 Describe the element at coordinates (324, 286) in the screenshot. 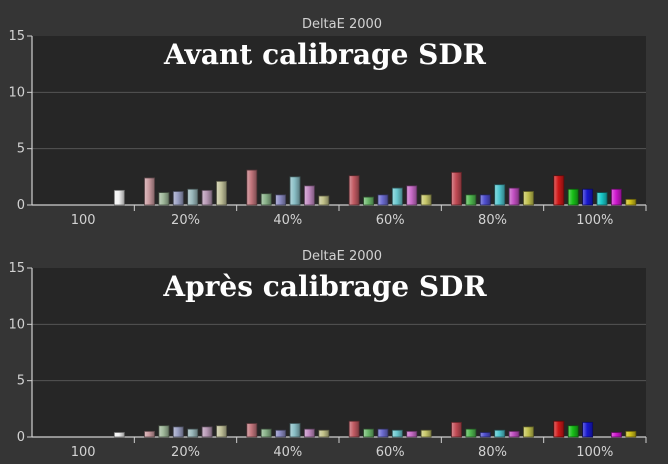

I see `annotation-title: Après calibrage SDR` at that location.